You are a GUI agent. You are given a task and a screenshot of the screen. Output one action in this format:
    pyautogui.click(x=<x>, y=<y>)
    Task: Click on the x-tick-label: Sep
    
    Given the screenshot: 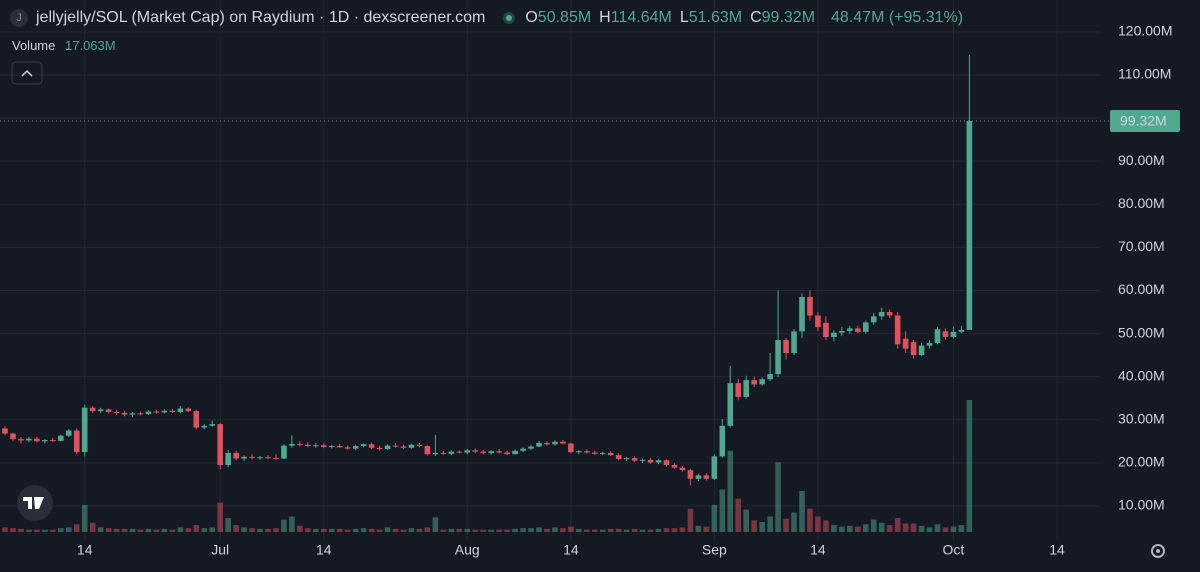 What is the action you would take?
    pyautogui.click(x=714, y=550)
    